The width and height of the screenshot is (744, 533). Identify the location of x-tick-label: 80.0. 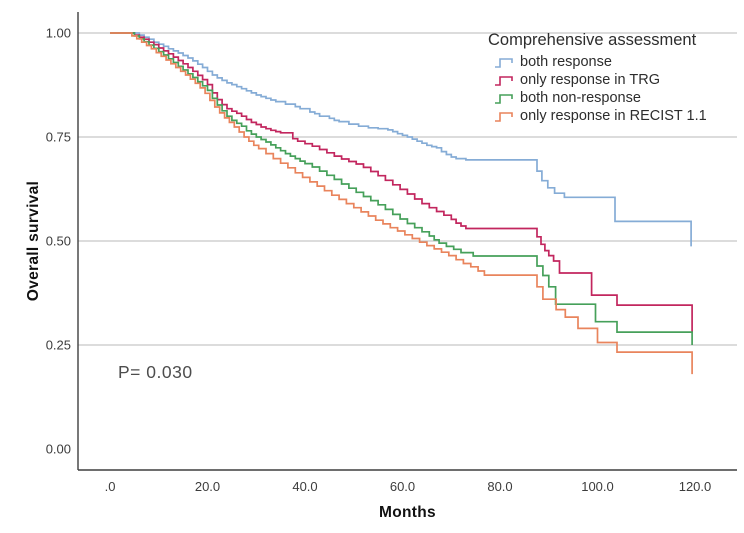
(499, 486).